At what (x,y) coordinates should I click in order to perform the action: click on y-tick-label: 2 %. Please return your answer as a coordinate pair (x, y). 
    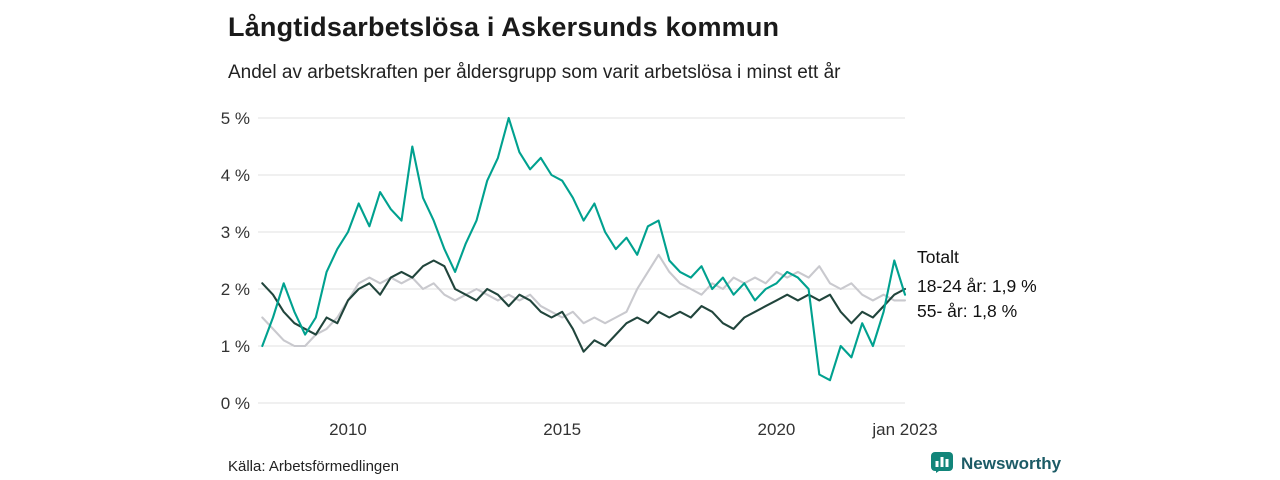
    Looking at the image, I should click on (235, 289).